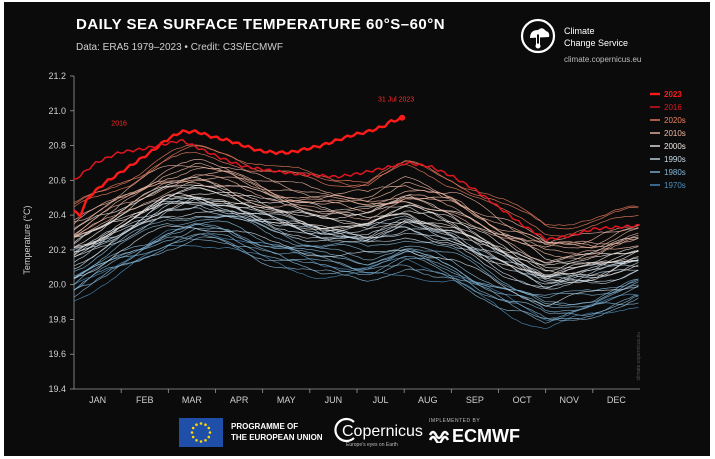 Image resolution: width=715 pixels, height=459 pixels. What do you see at coordinates (675, 159) in the screenshot?
I see `legend-label: 1990s` at bounding box center [675, 159].